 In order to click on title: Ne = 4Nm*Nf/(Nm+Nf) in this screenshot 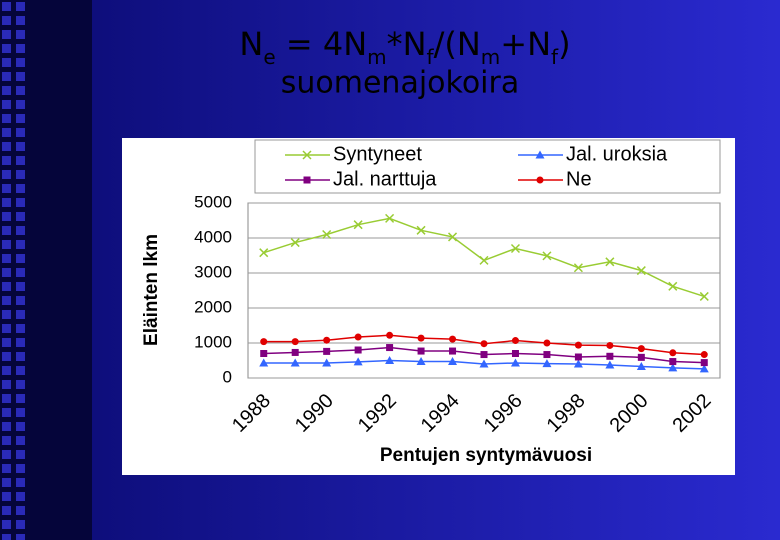, I will do `click(404, 47)`.